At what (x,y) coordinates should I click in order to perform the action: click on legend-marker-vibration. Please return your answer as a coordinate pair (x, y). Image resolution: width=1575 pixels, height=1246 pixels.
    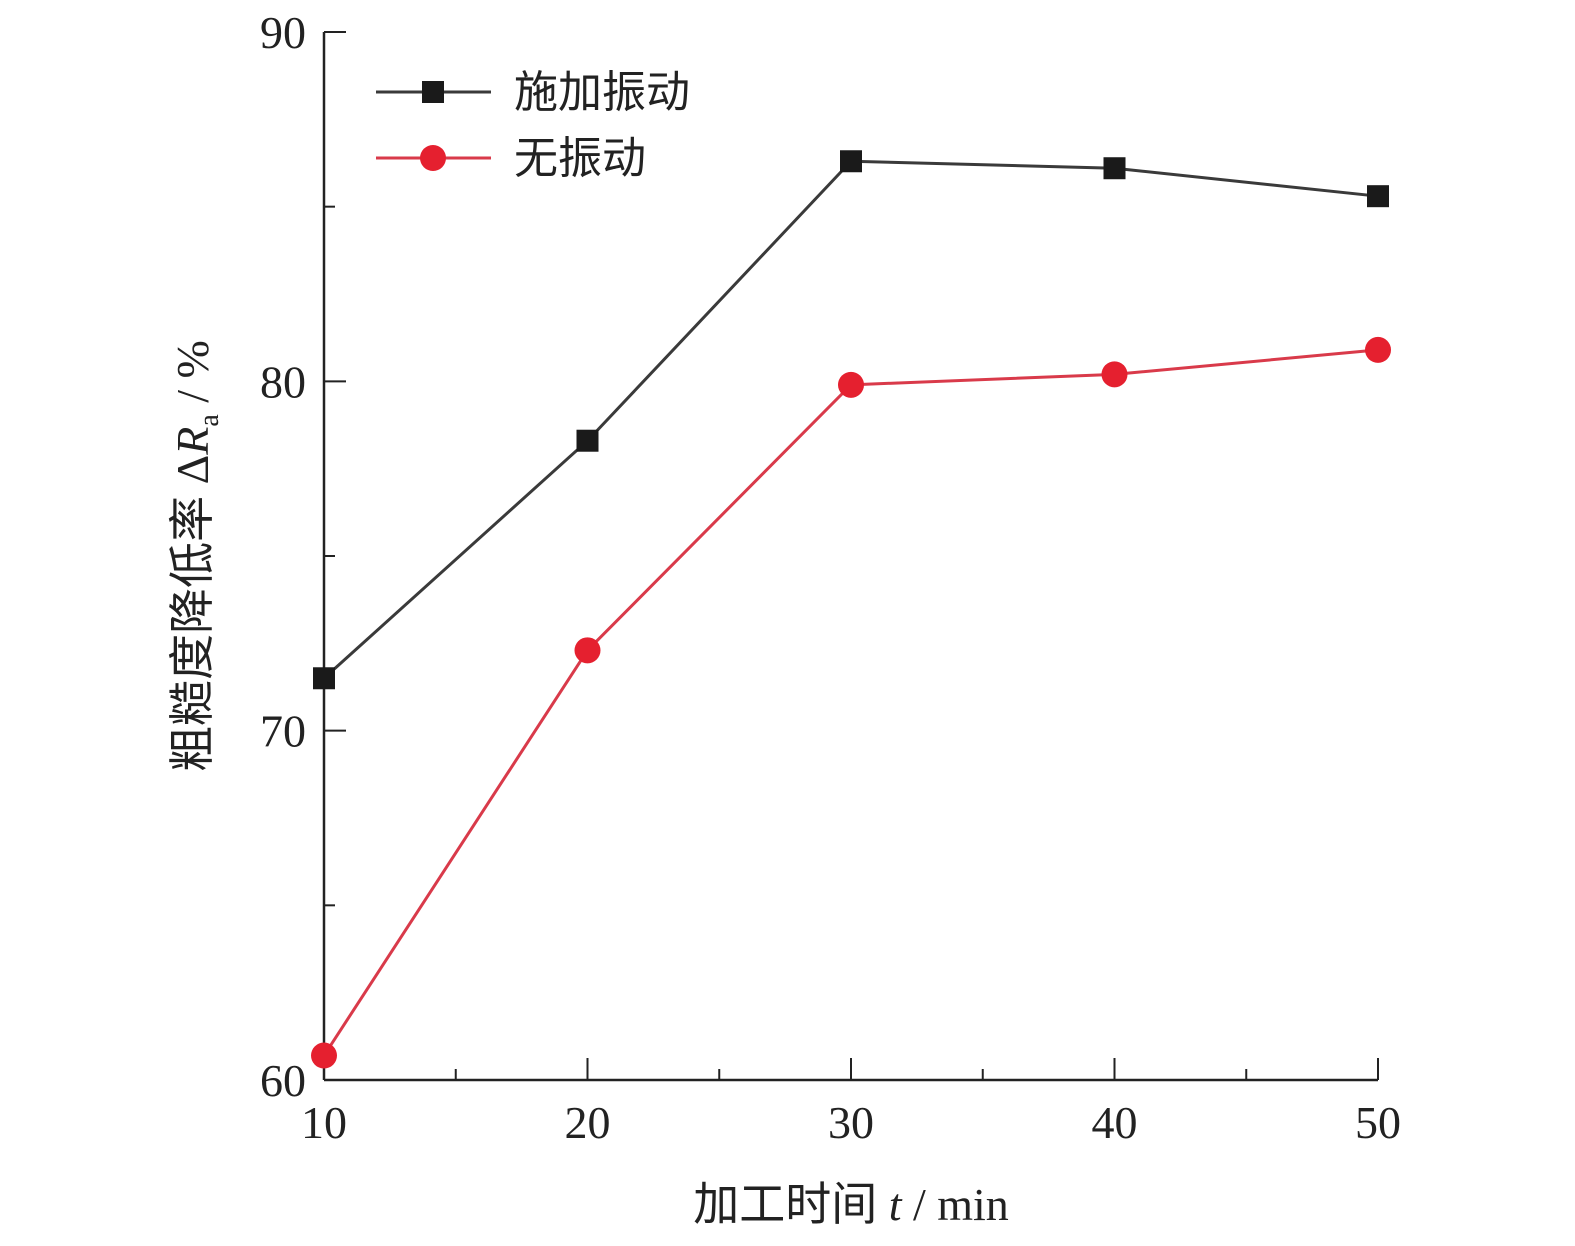
    Looking at the image, I should click on (433, 92).